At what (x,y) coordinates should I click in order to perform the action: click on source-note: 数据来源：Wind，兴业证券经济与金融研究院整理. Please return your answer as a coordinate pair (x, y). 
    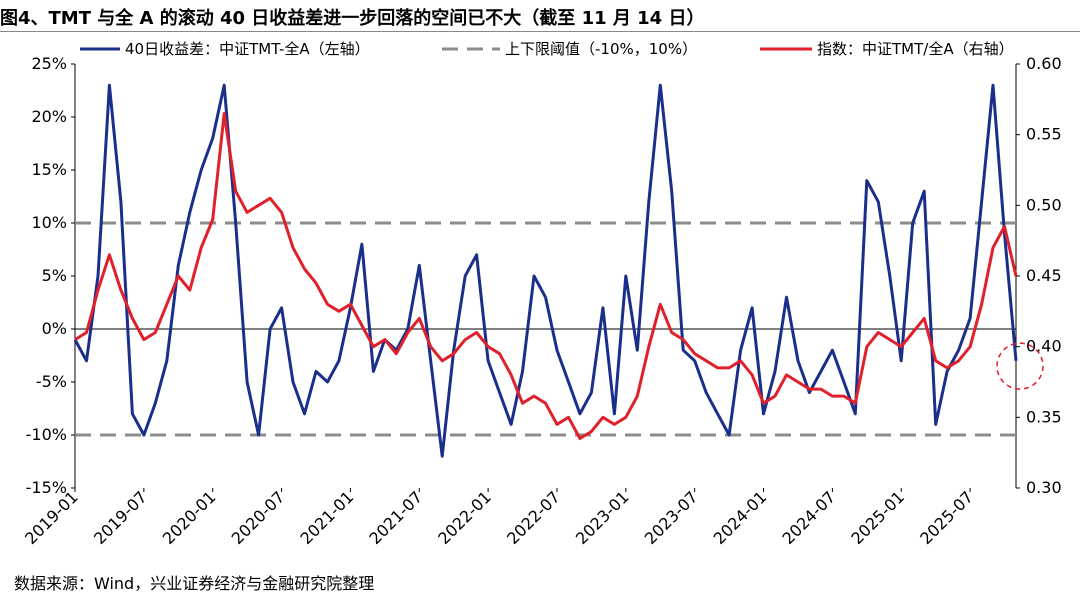
    Looking at the image, I should click on (194, 583).